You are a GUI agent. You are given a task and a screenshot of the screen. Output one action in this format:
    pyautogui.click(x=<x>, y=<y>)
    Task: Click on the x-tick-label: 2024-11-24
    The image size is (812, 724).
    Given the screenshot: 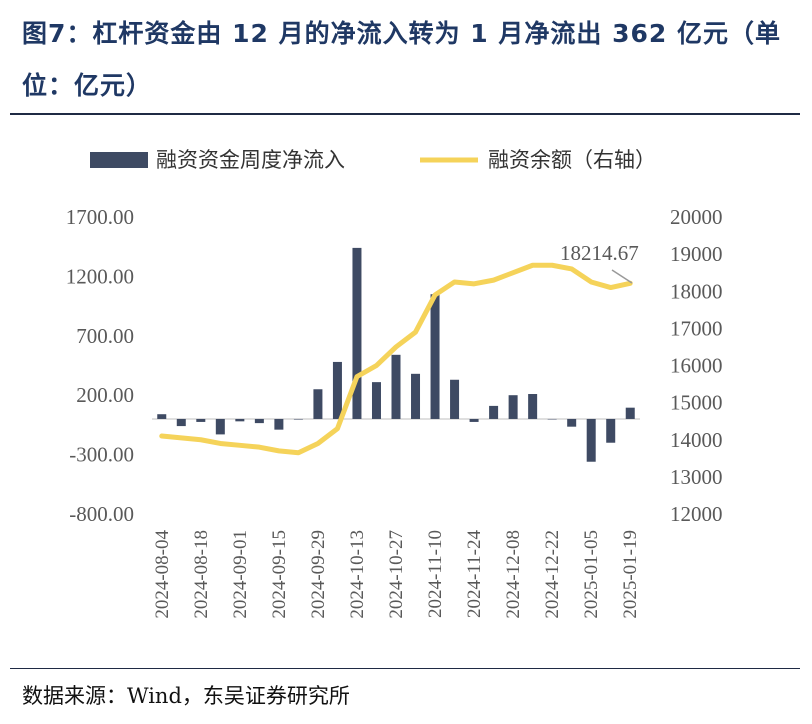 What is the action you would take?
    pyautogui.click(x=474, y=574)
    